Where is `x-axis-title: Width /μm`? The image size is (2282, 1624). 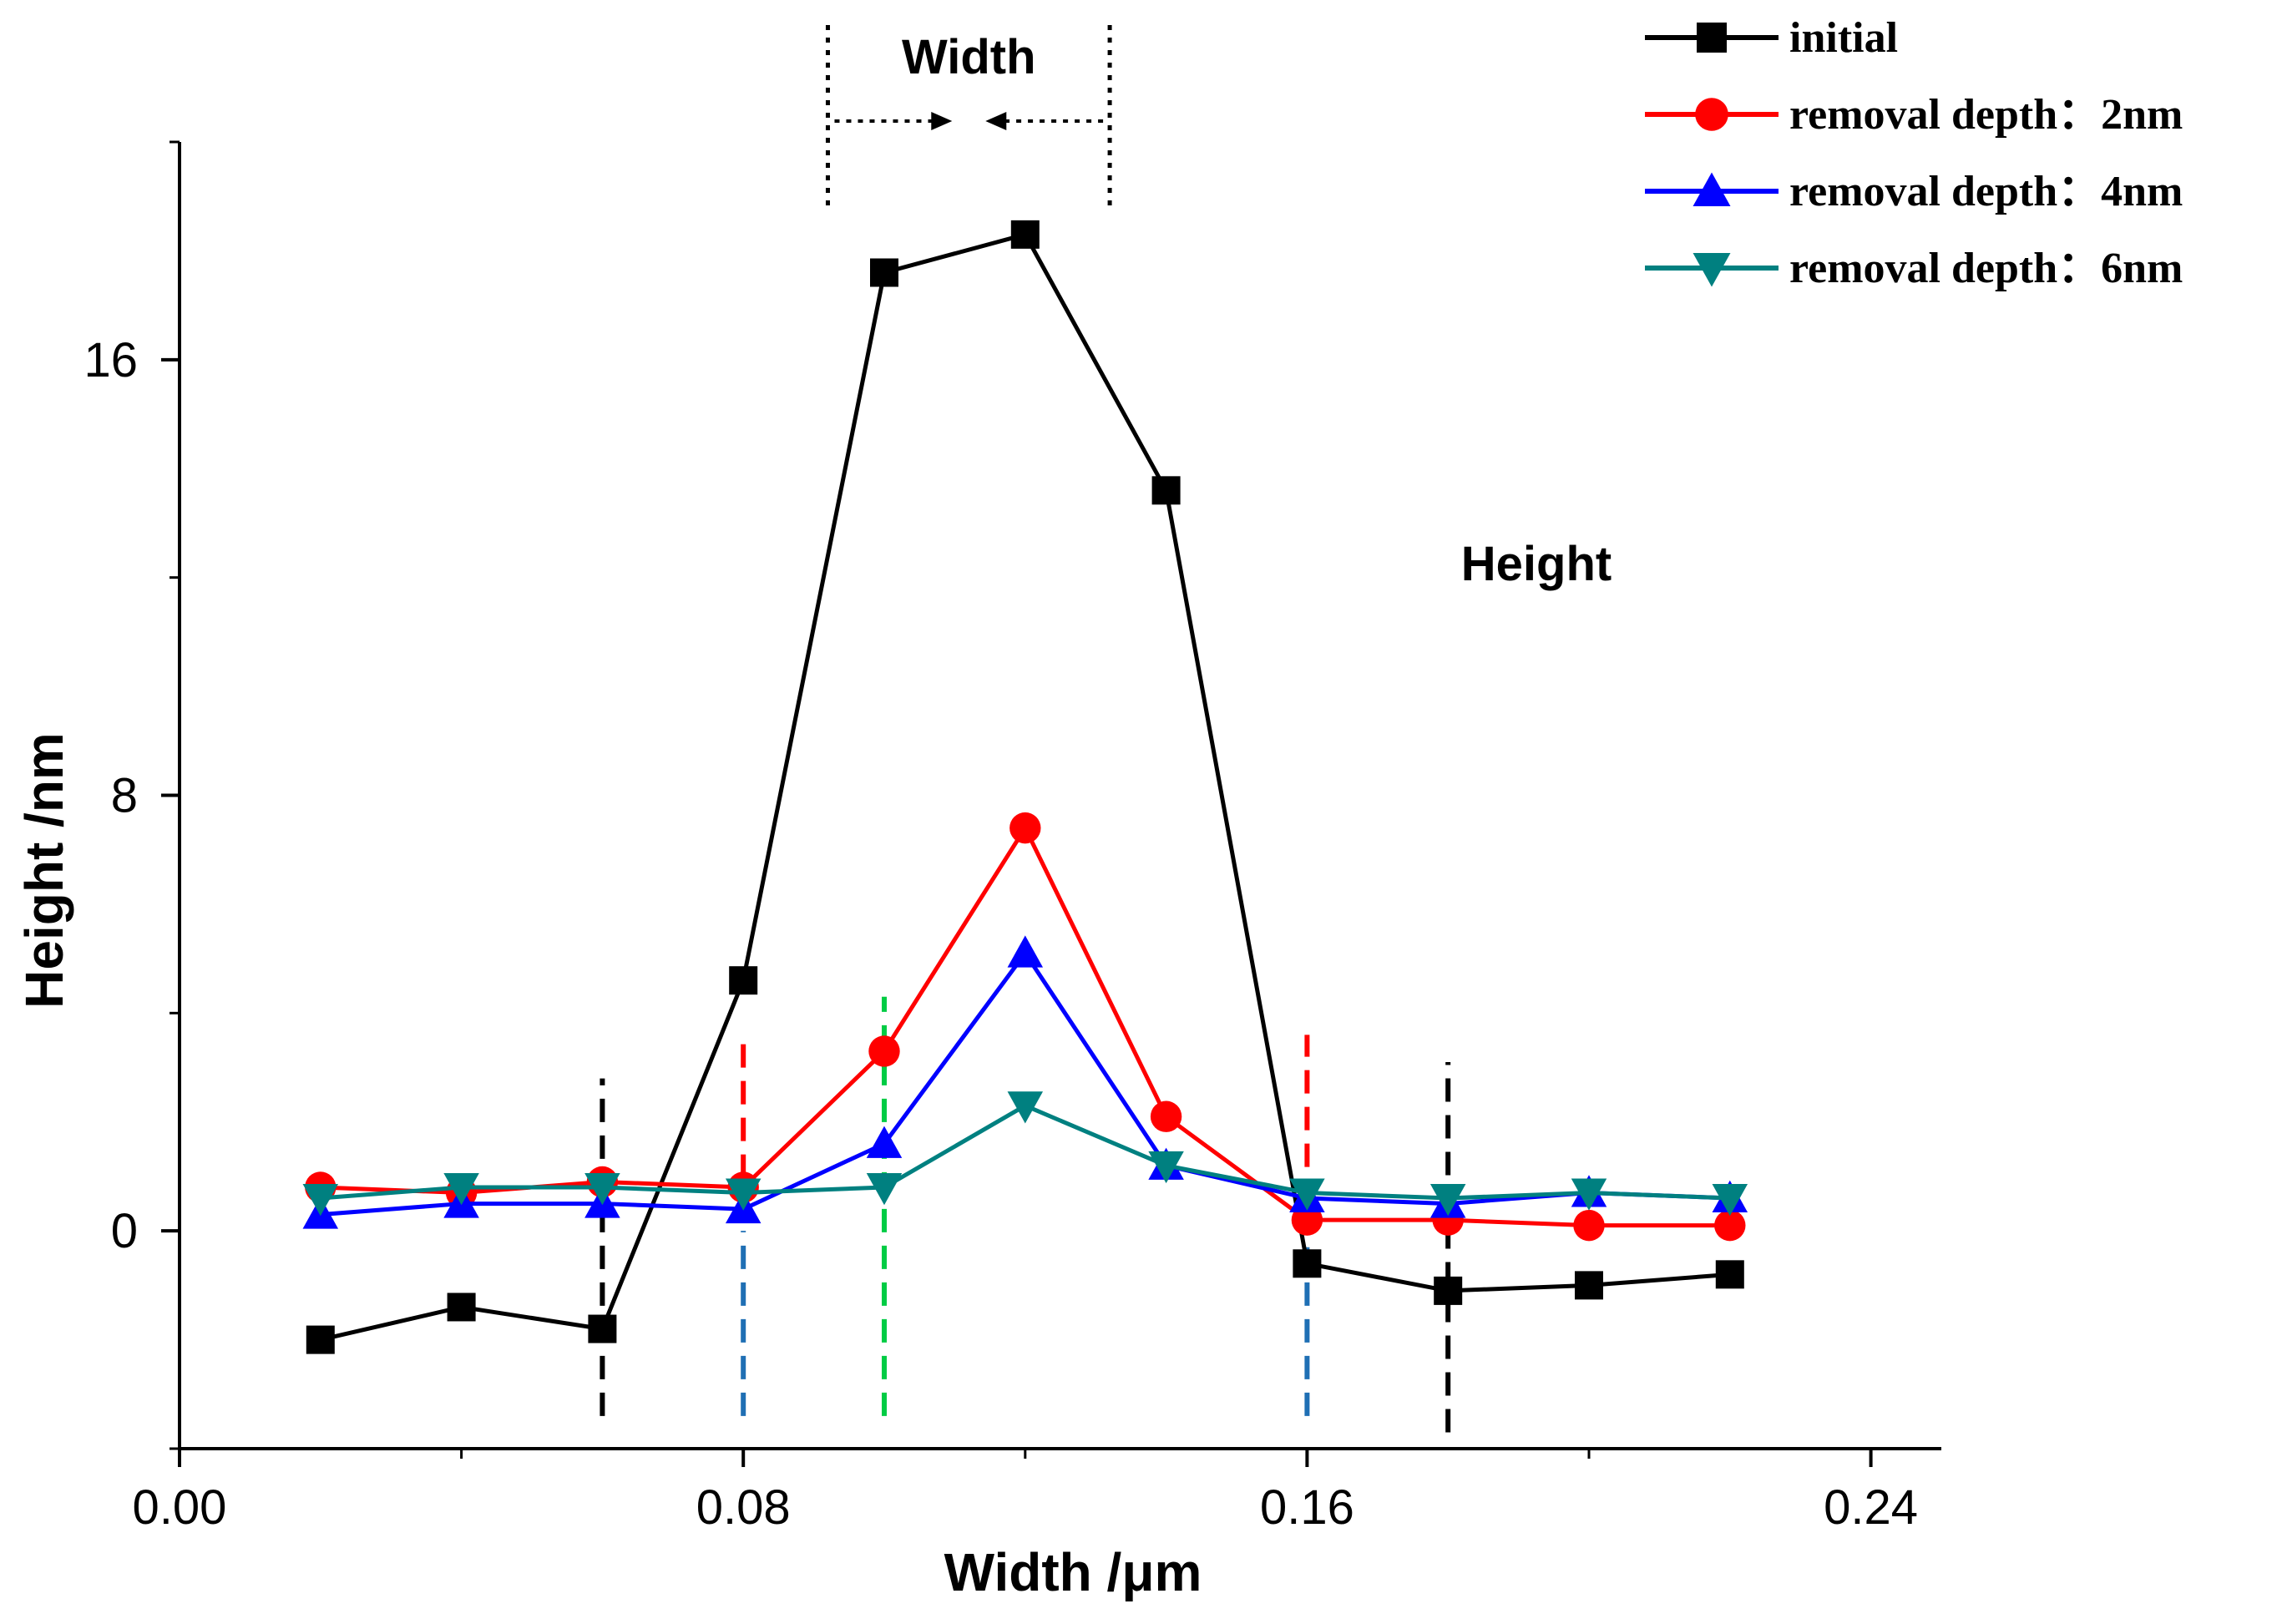
x-axis-title: Width /μm is located at coordinates (1073, 1572).